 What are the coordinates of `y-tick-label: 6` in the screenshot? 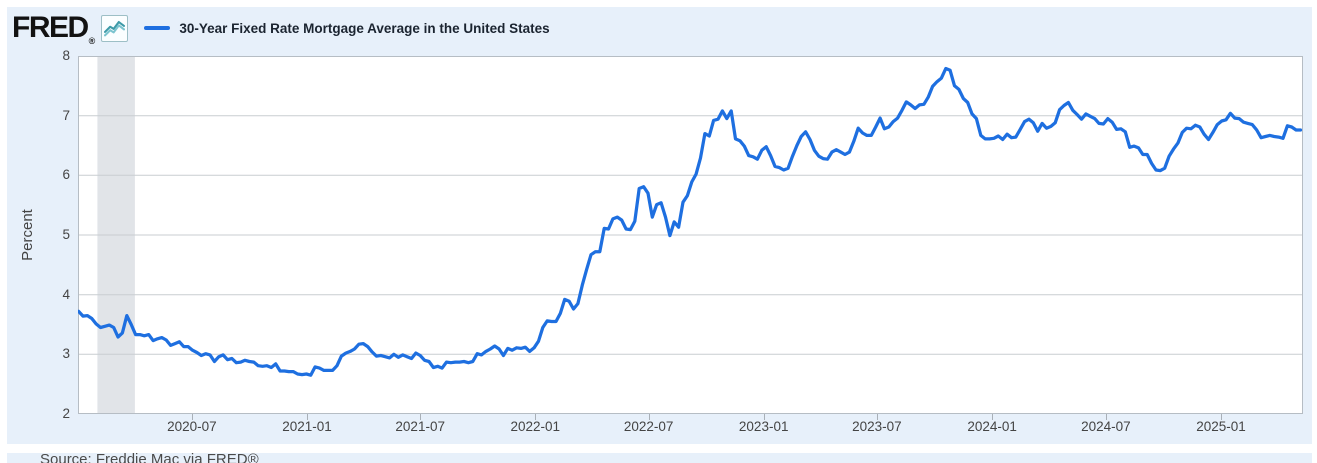 It's located at (66, 175).